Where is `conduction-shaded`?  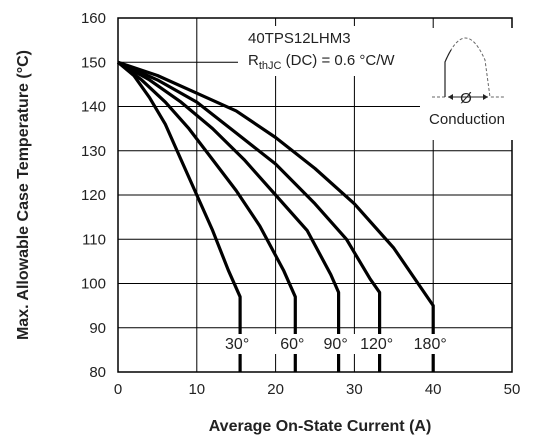 conduction-shaded is located at coordinates (448, 73).